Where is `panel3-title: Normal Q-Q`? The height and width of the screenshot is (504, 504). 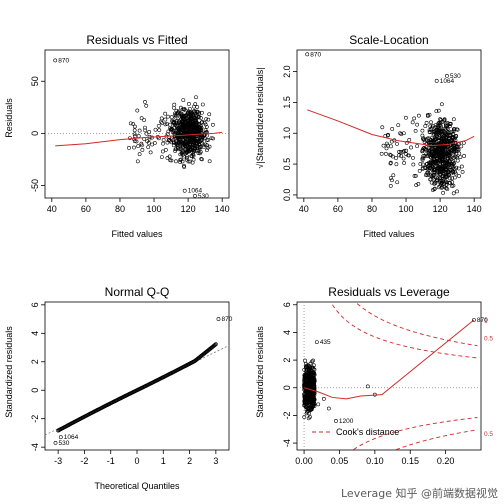
panel3-title: Normal Q-Q is located at coordinates (137, 292).